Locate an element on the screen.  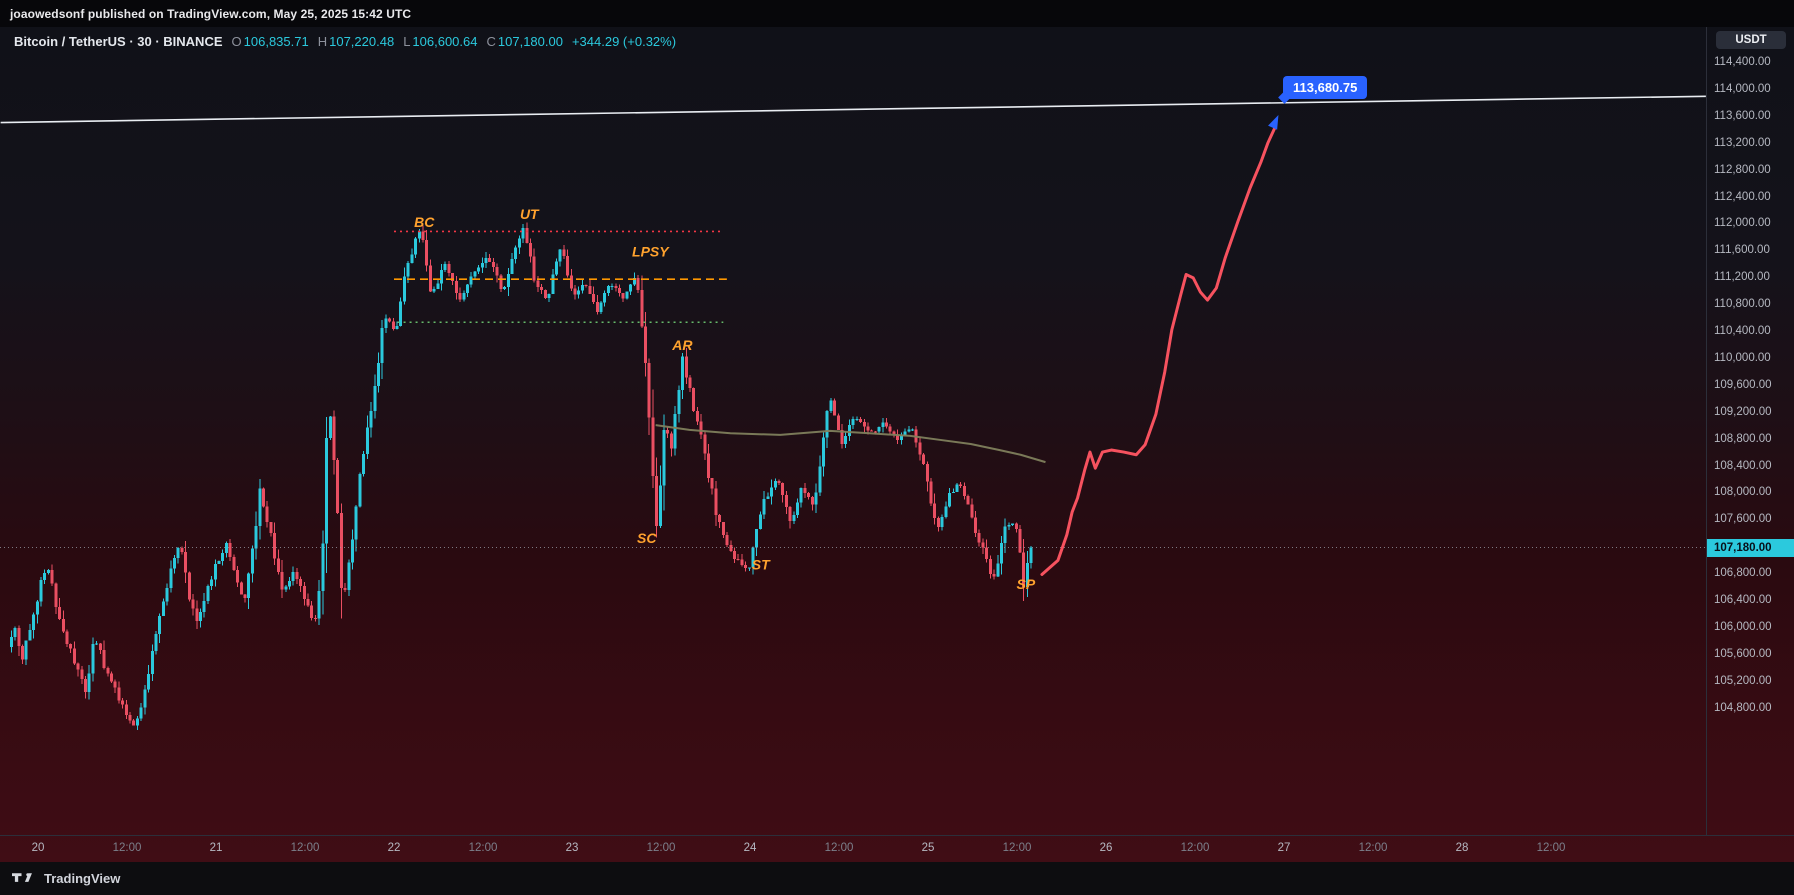
time-tick-day: 25 is located at coordinates (928, 848).